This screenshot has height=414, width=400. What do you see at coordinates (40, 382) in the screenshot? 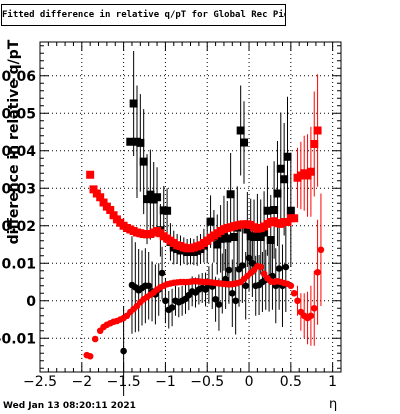
I see `x-tick-label: −2.5` at bounding box center [40, 382].